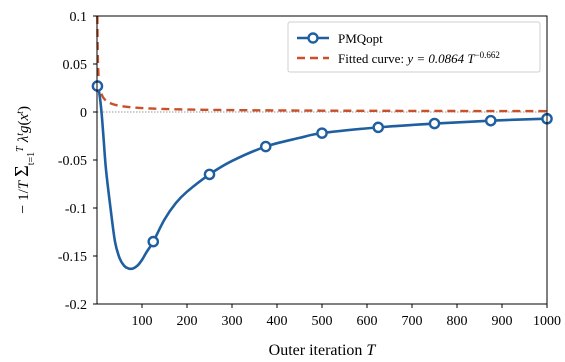 Image resolution: width=565 pixels, height=362 pixels. I want to click on x-tick-label: 100, so click(142, 321).